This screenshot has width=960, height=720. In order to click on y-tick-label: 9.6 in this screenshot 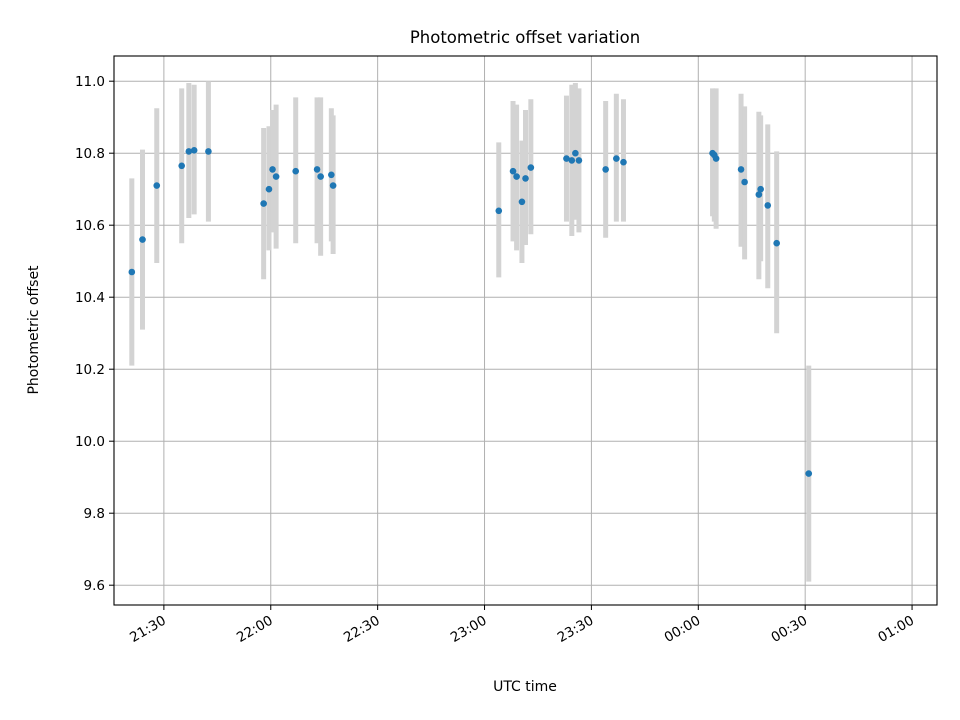, I will do `click(94, 586)`.